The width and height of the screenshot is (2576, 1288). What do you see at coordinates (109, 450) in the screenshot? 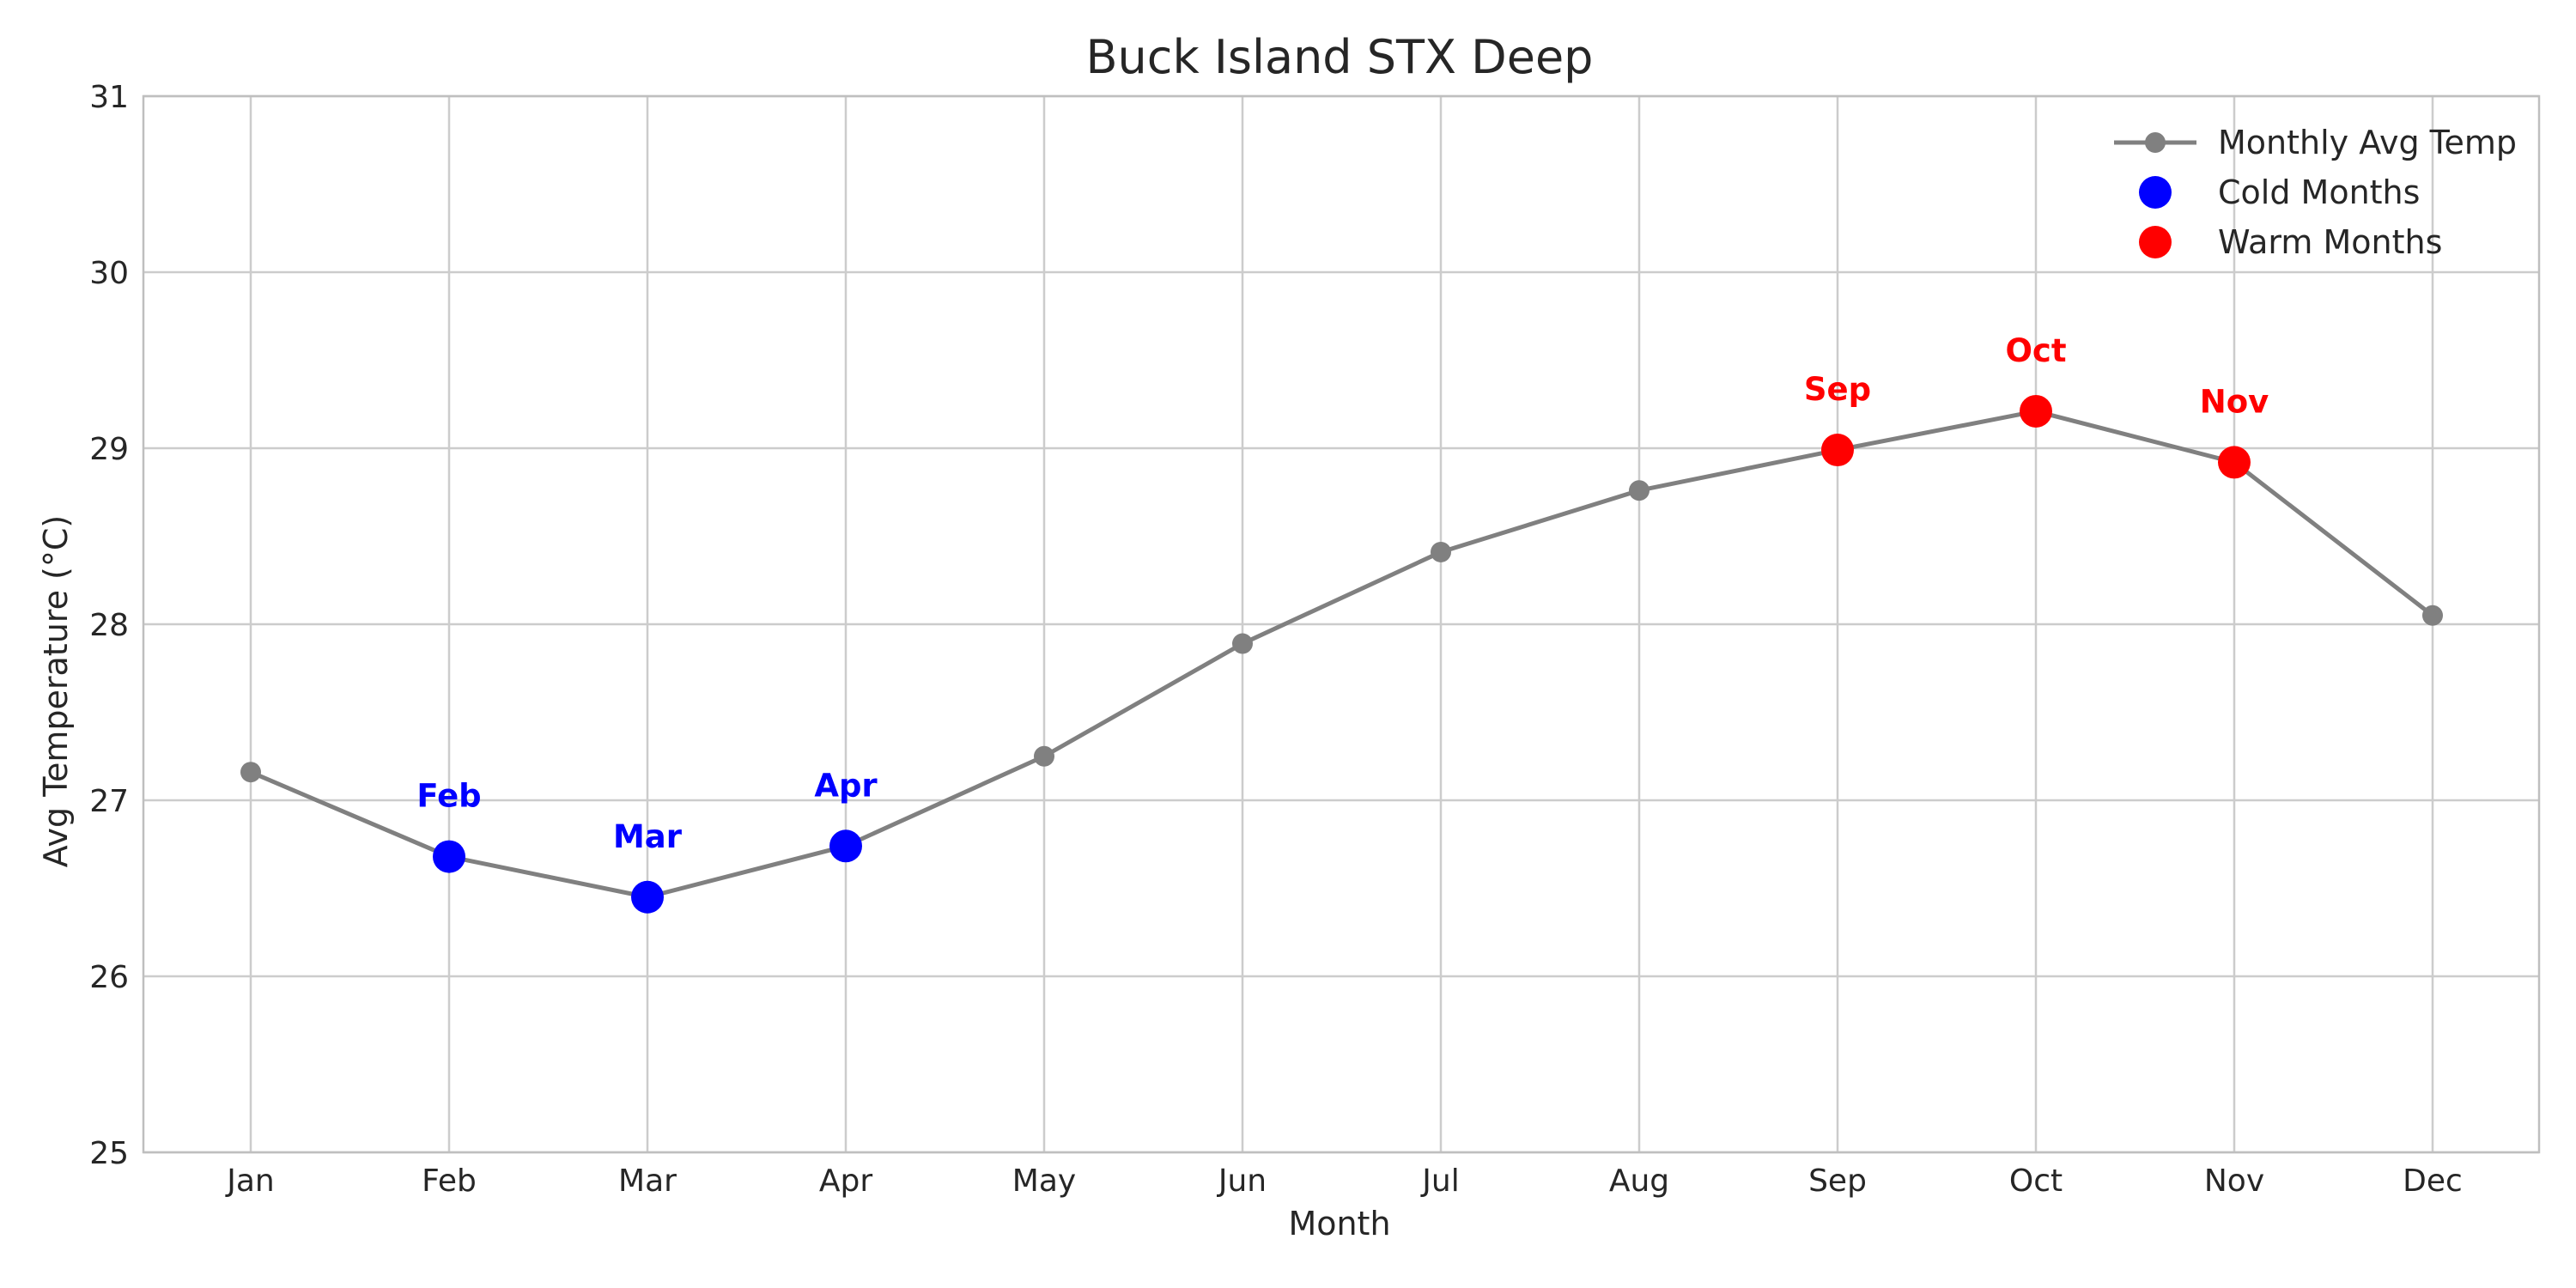
I see `y-tick-label: 29` at bounding box center [109, 450].